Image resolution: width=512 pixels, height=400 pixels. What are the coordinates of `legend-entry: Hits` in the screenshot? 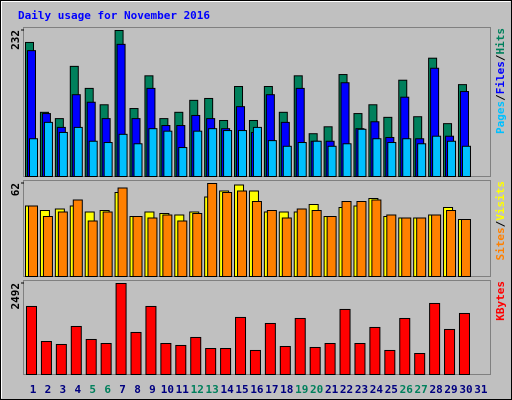 It's located at (500, 41).